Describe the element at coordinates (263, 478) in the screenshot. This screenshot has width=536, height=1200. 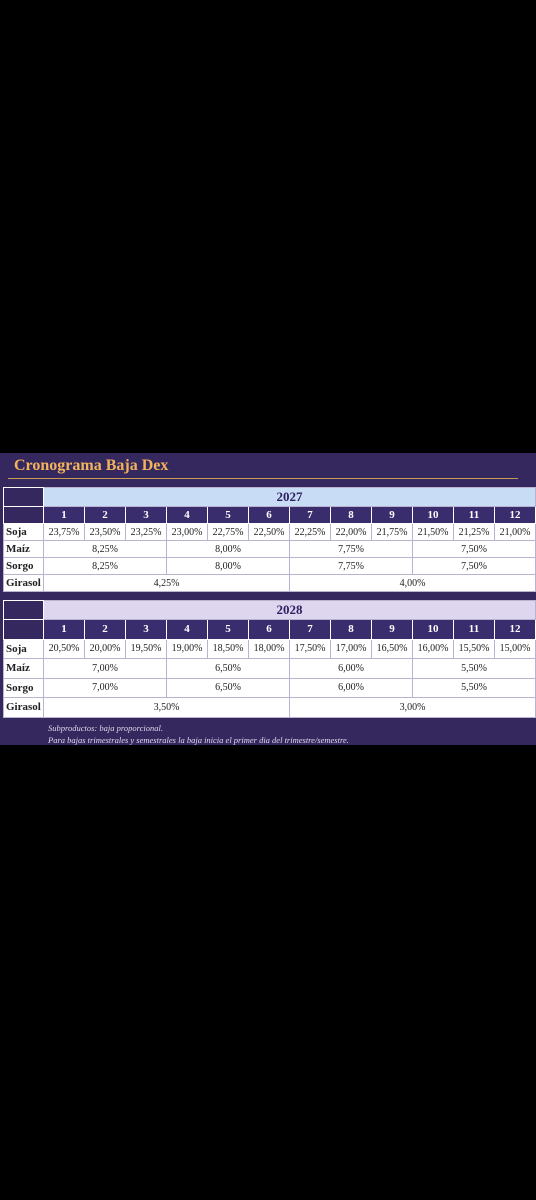
I see `title-rule` at that location.